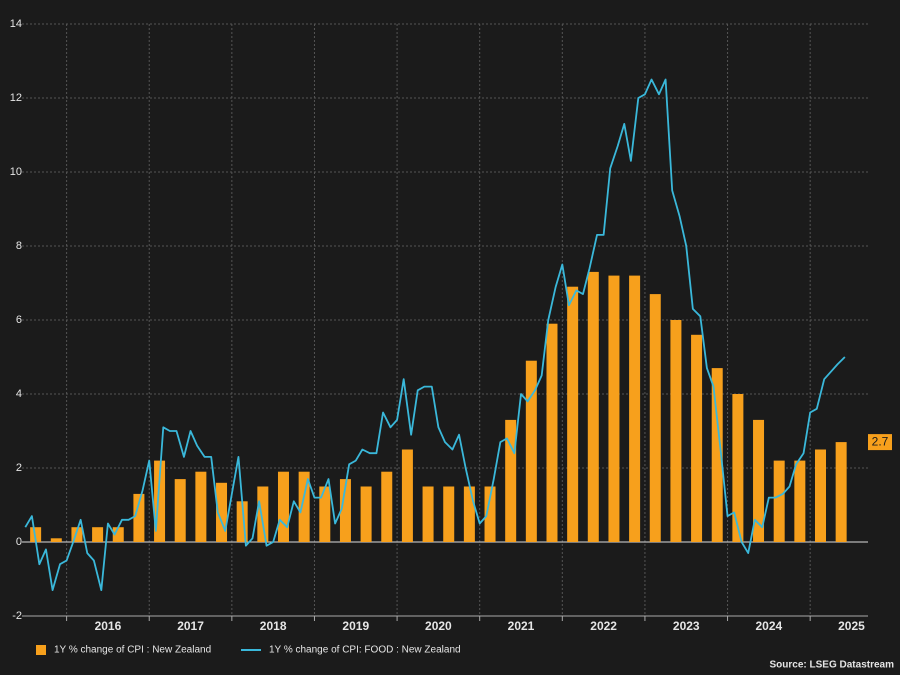  I want to click on x-tick-label: 2023, so click(686, 626).